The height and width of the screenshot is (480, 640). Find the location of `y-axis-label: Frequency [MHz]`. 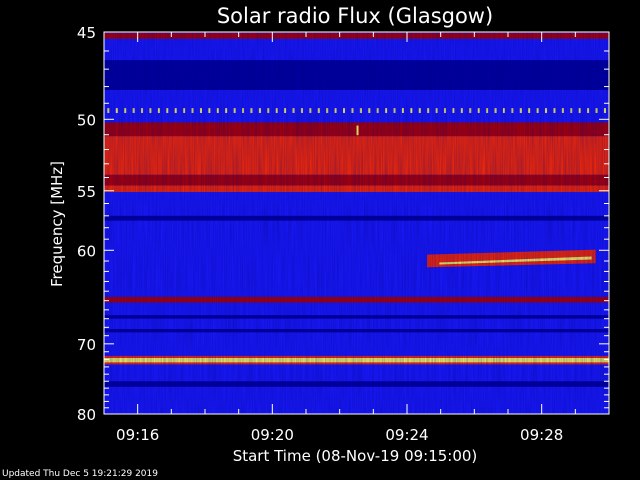

y-axis-label: Frequency [MHz] is located at coordinates (57, 224).